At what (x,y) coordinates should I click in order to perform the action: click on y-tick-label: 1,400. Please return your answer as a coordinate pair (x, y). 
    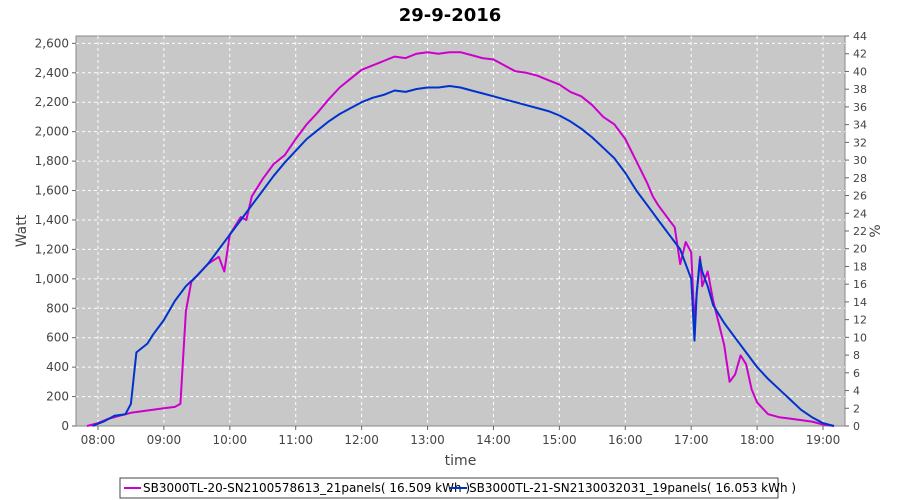
    Looking at the image, I should click on (52, 220).